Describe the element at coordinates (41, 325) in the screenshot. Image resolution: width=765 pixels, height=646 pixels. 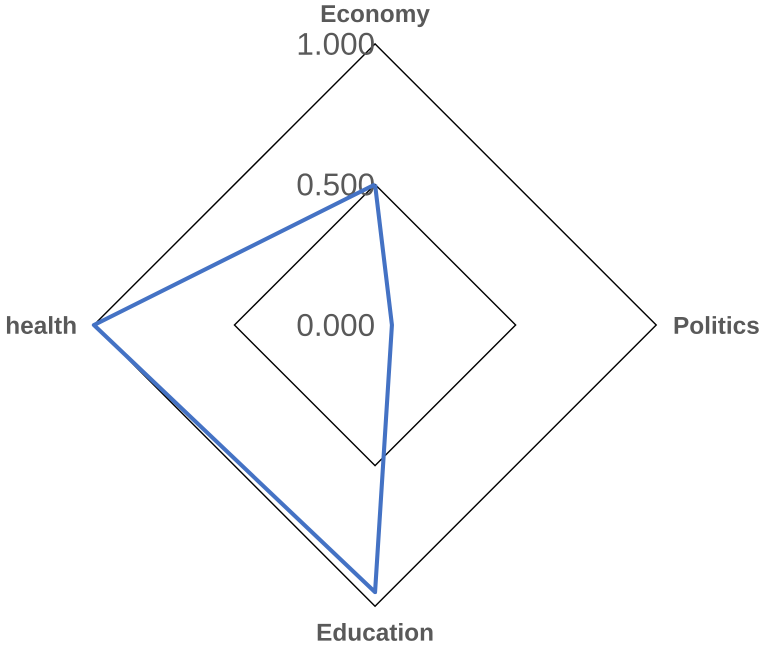
I see `spoke-label: health` at that location.